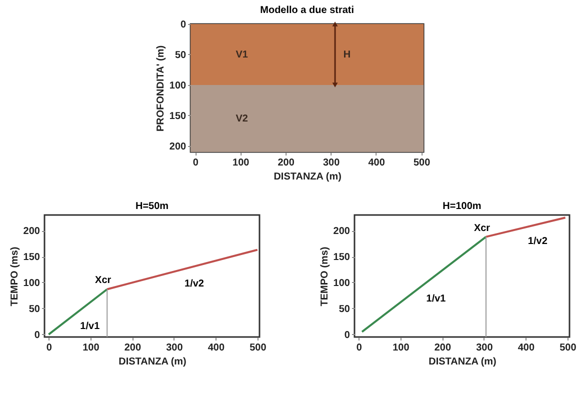  I want to click on y-axis-title: PROFONDITA' (m), so click(160, 88).